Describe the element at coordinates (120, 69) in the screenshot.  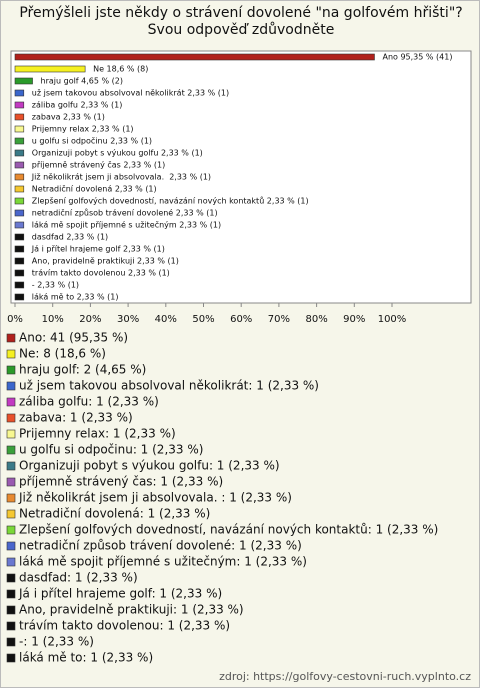
I see `bar-label: Ne 18,6 % (8)` at that location.